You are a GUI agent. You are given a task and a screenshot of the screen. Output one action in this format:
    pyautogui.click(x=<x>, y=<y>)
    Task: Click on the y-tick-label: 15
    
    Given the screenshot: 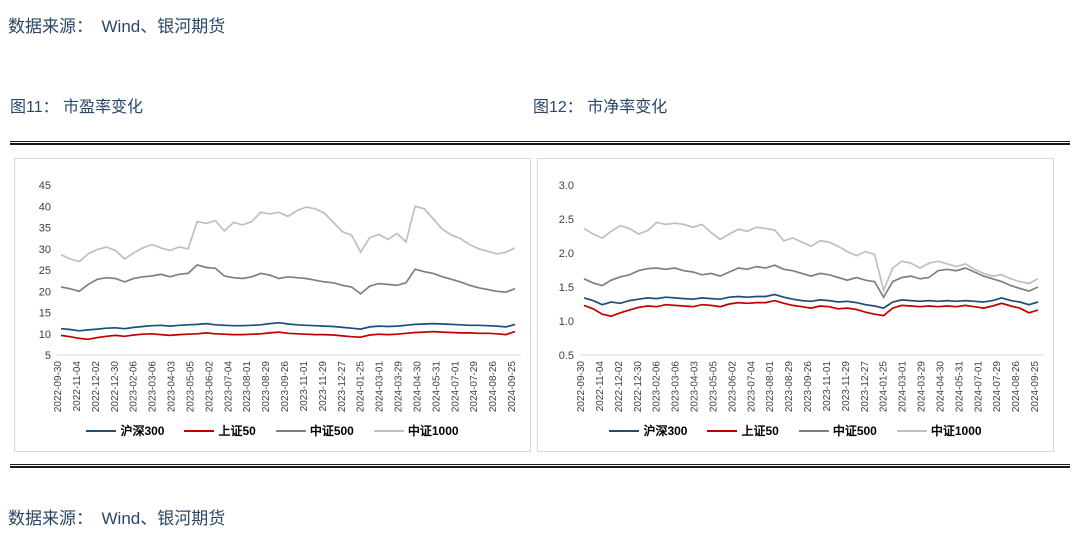 What is the action you would take?
    pyautogui.click(x=45, y=314)
    